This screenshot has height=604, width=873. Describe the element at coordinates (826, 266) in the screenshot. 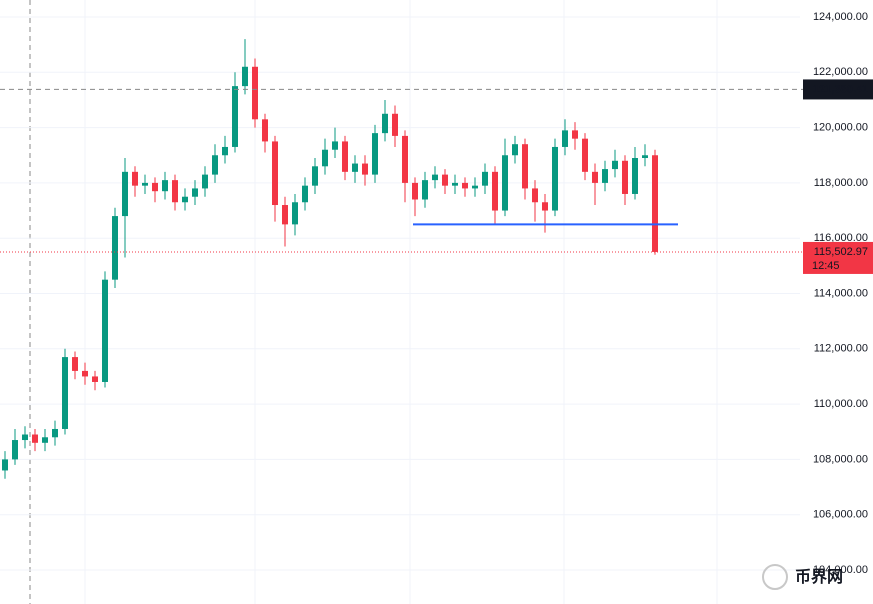

I see `countdown-label: 12:45` at that location.